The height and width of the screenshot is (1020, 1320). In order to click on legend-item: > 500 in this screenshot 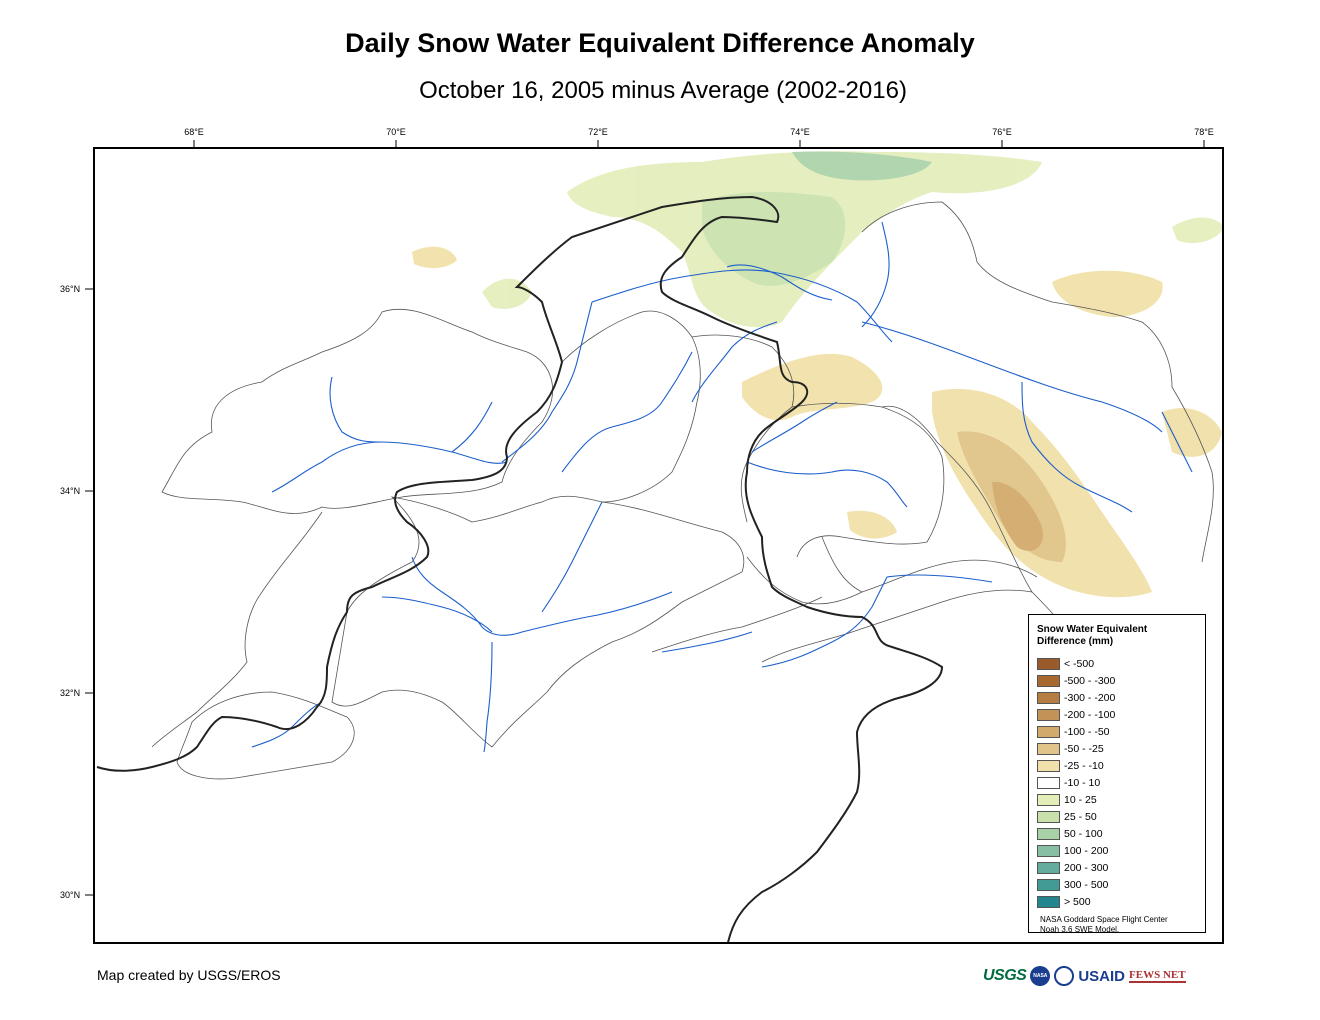, I will do `click(1117, 901)`.